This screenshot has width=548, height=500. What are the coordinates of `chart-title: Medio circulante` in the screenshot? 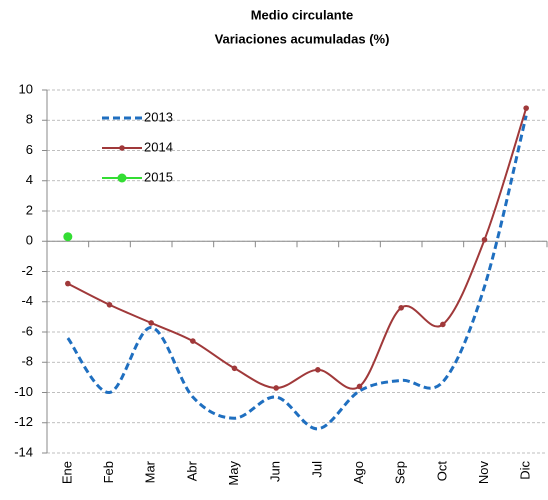 It's located at (302, 14).